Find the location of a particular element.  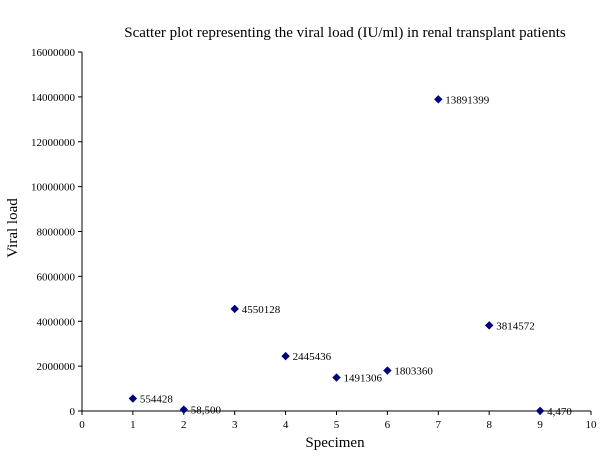

x-tick-label: 7 is located at coordinates (439, 425).